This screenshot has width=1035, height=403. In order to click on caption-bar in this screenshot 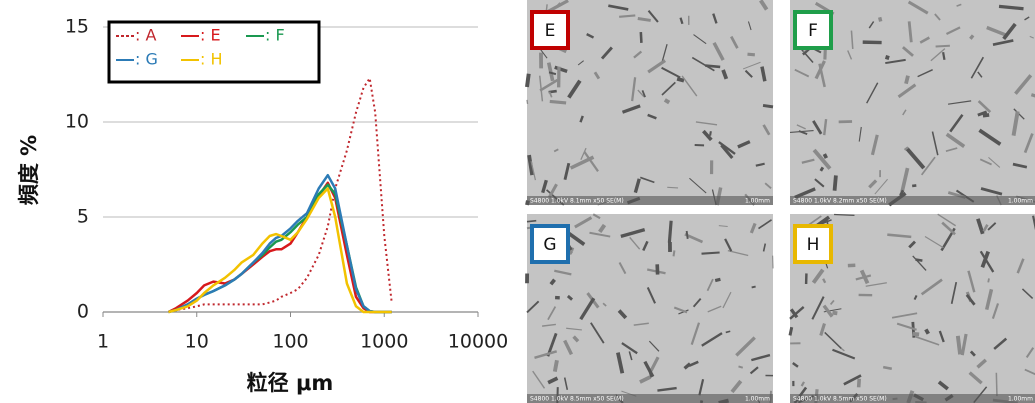, I will do `click(912, 398)`.